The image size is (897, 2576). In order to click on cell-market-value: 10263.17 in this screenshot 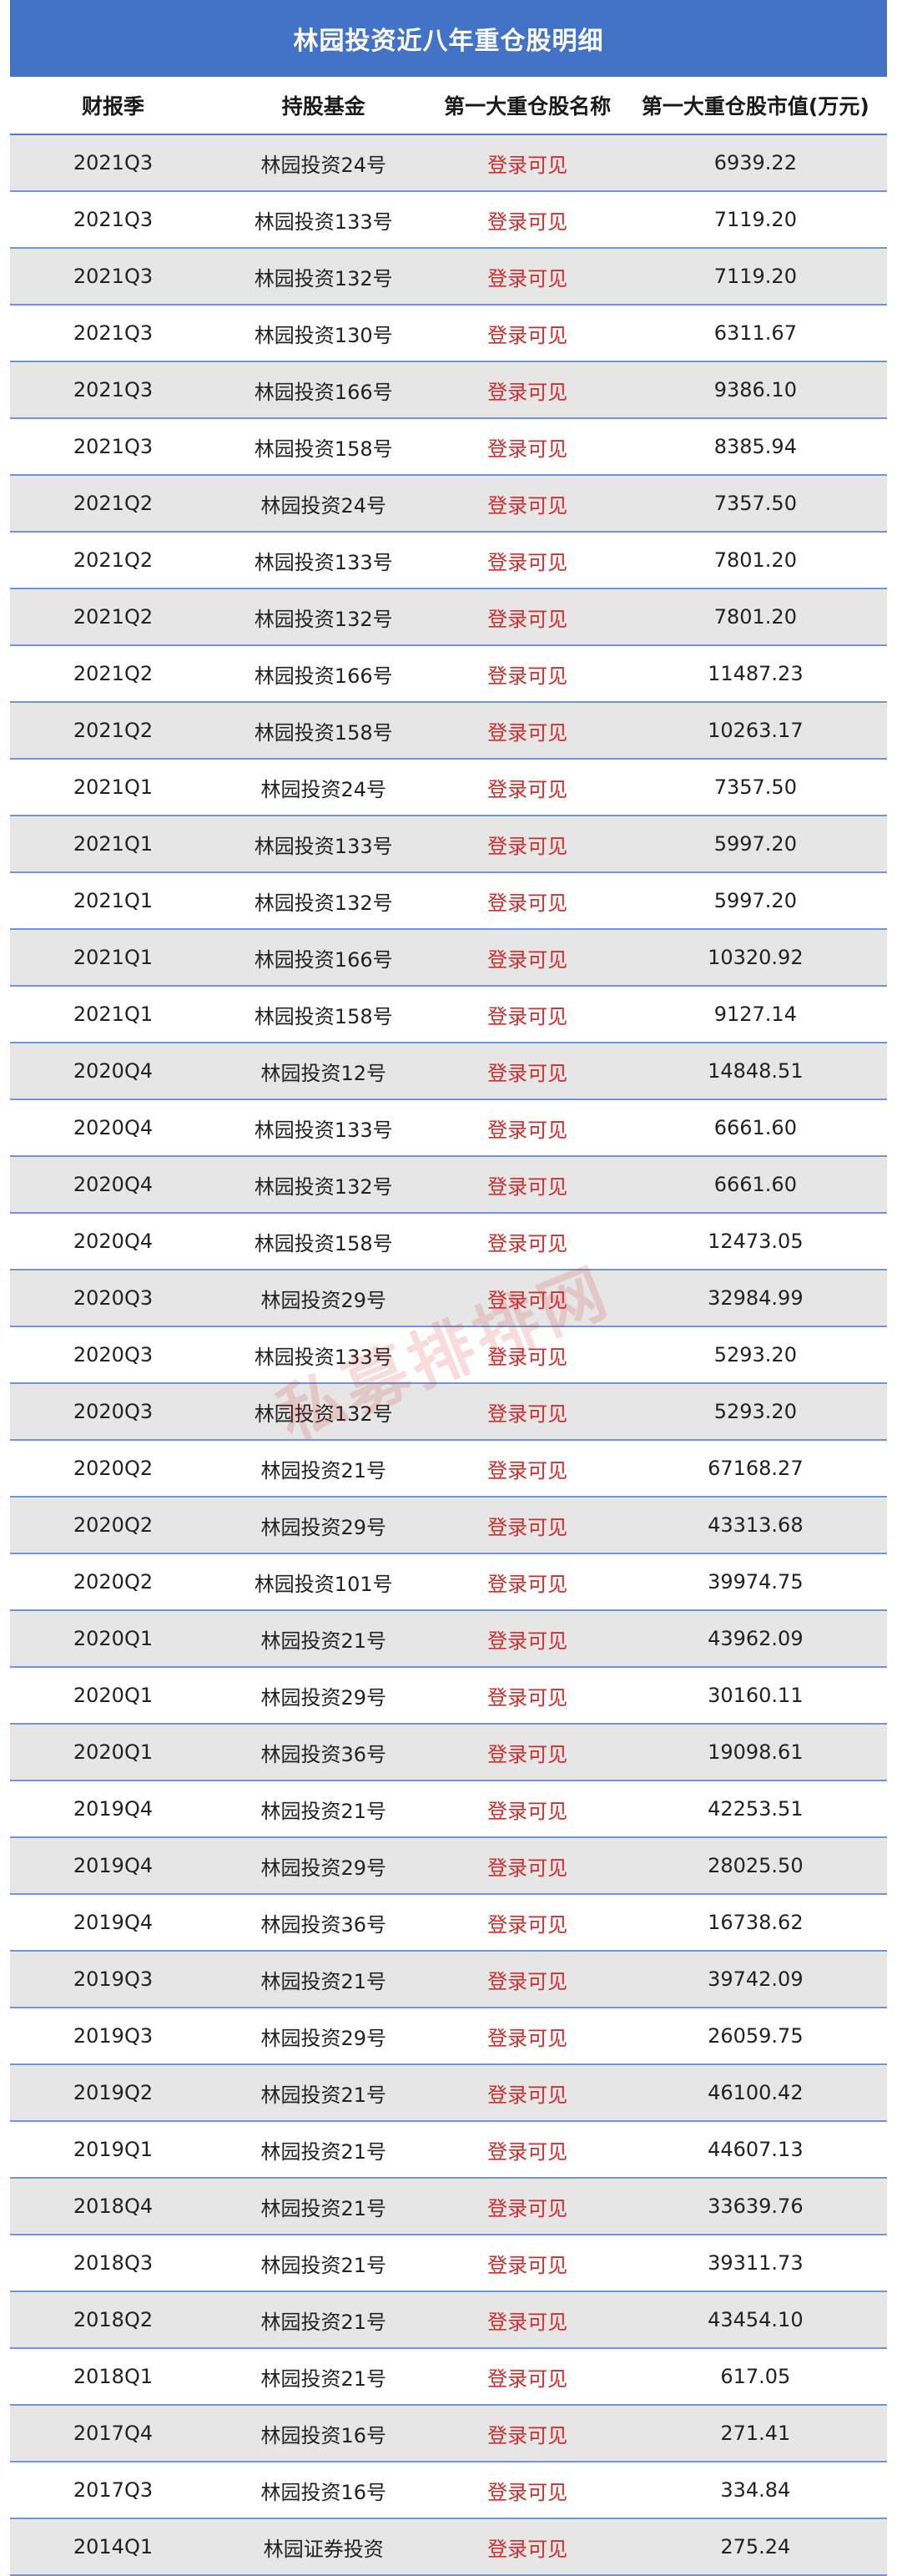, I will do `click(755, 731)`.